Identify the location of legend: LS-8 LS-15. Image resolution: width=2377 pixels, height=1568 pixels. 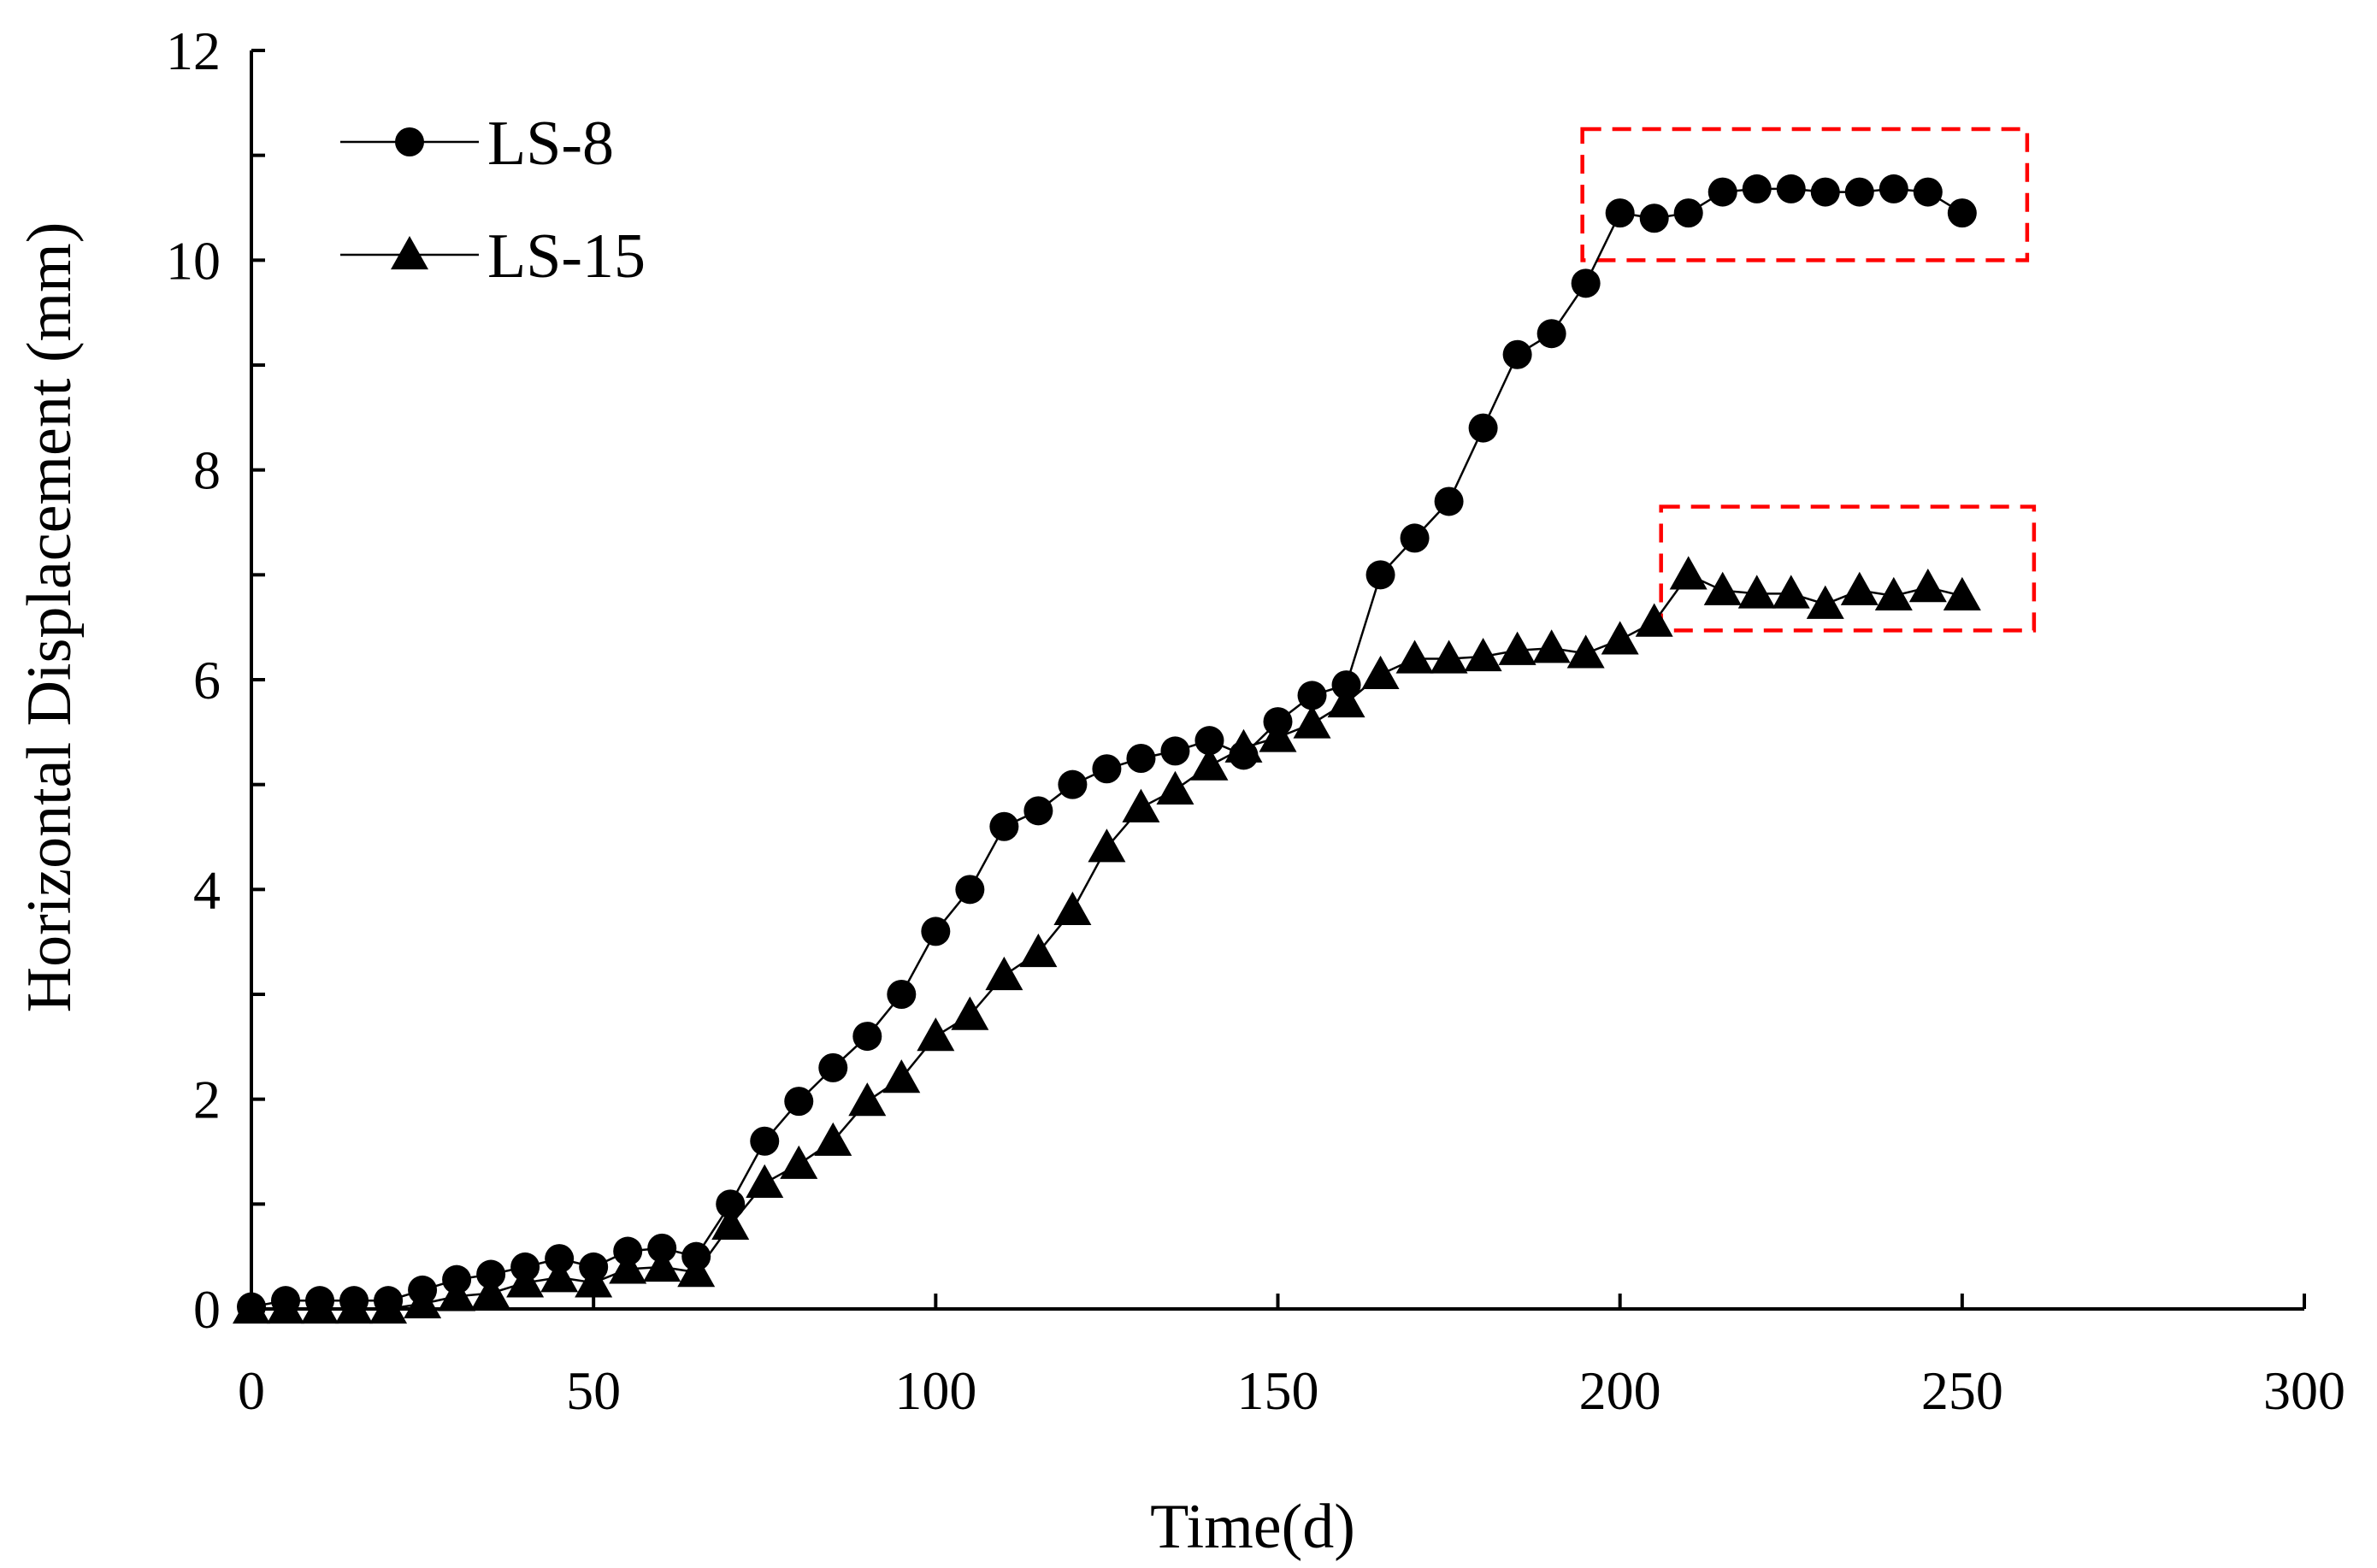
(493, 200).